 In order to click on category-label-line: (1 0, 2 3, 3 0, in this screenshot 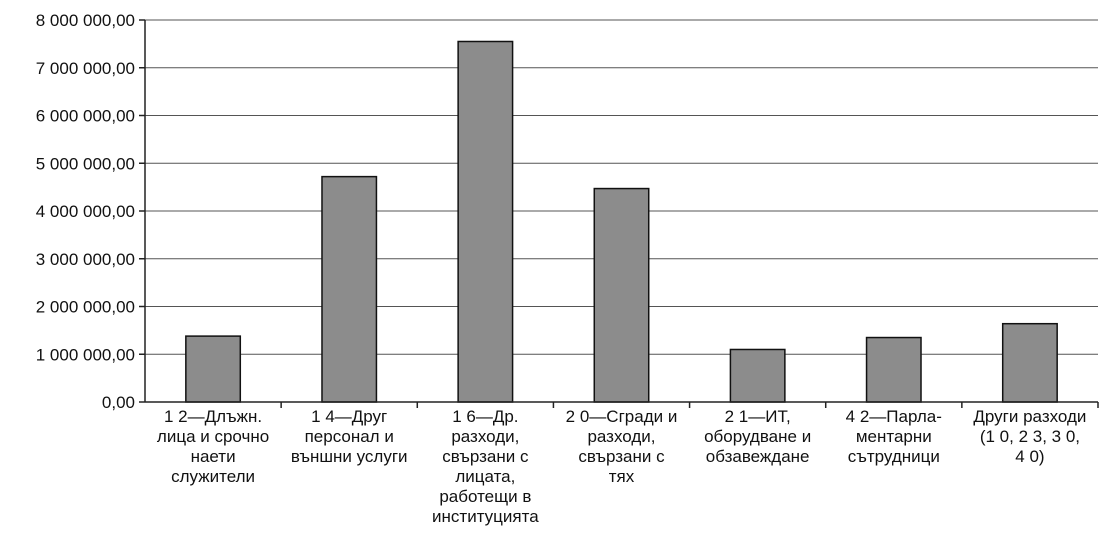, I will do `click(1030, 436)`.